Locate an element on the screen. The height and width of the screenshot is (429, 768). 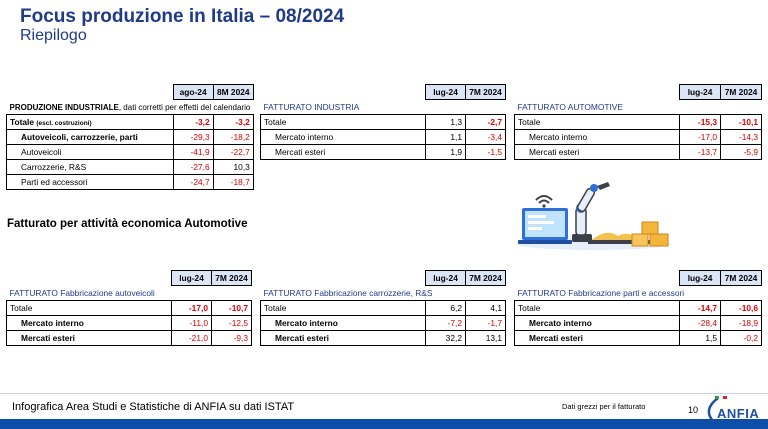
value-cell: -0,2 is located at coordinates (741, 338).